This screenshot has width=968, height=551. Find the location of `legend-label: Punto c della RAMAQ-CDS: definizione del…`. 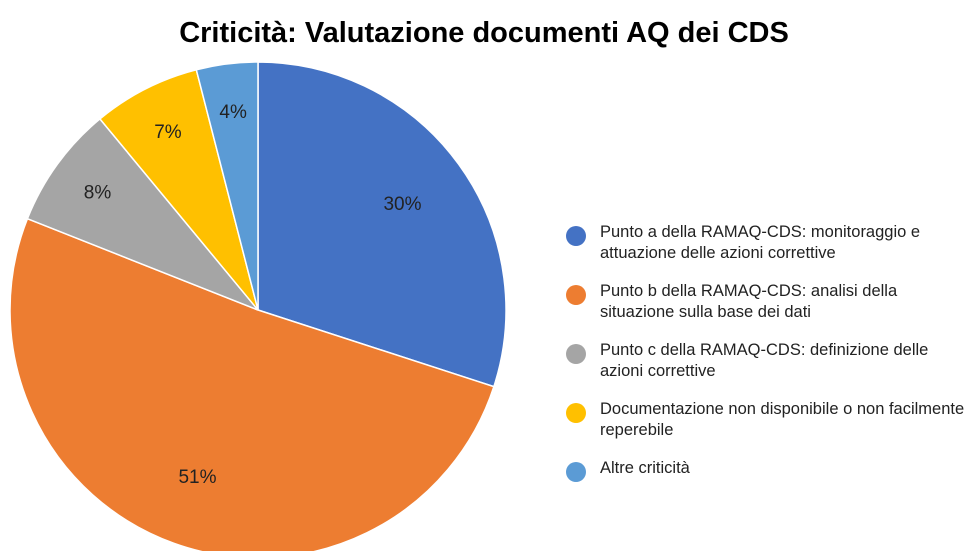

legend-label: Punto c della RAMAQ-CDS: definizione del… is located at coordinates (764, 360).